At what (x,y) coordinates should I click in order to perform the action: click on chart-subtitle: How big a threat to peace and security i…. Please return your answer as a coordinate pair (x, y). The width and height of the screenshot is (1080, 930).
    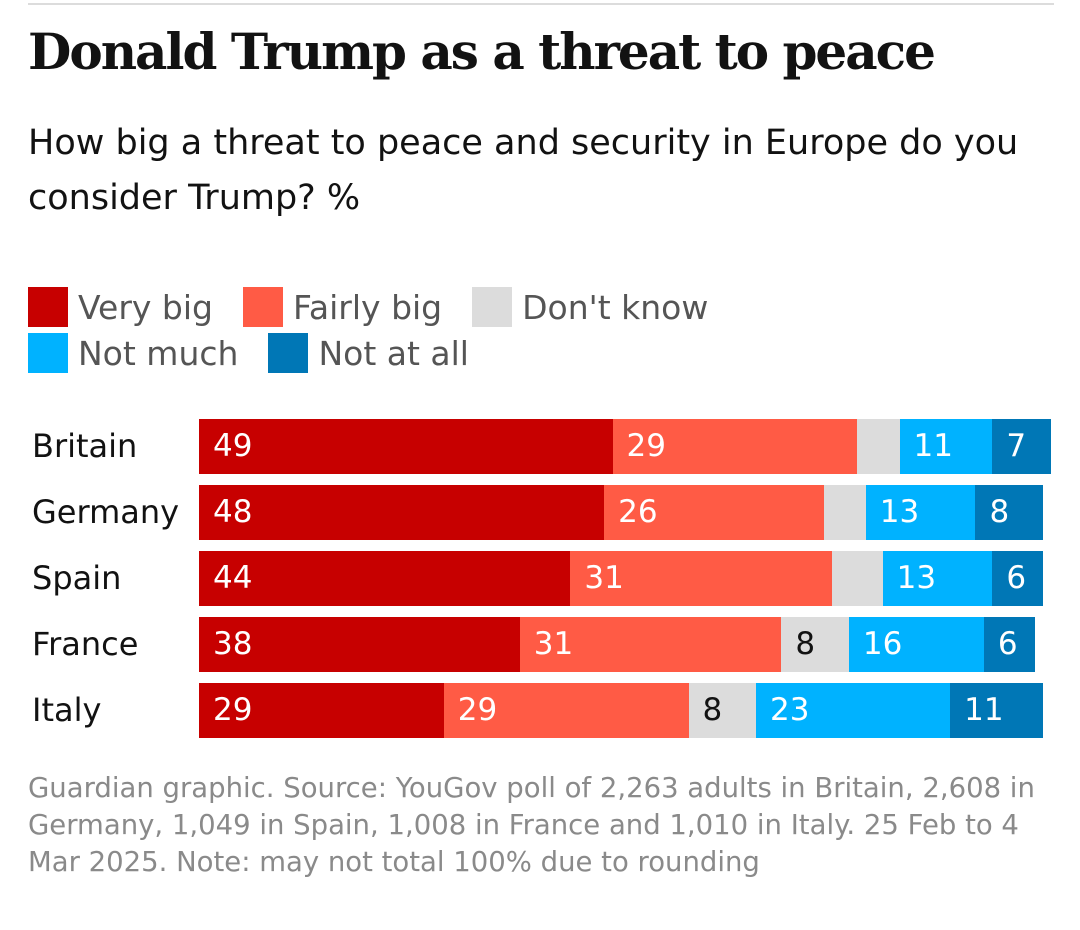
    Looking at the image, I should click on (523, 170).